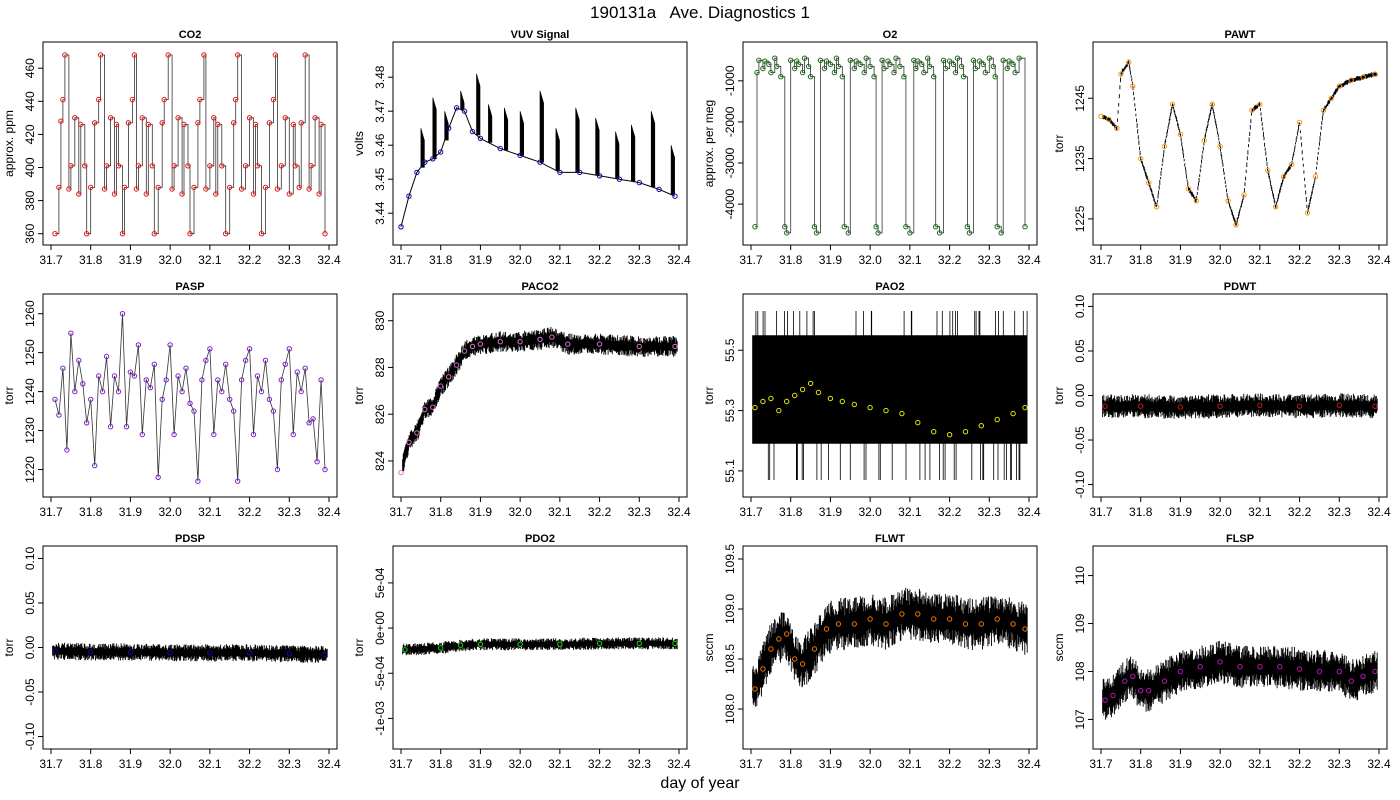 The image size is (1400, 800). What do you see at coordinates (30, 603) in the screenshot?
I see `y-tick-label: 0.05` at bounding box center [30, 603].